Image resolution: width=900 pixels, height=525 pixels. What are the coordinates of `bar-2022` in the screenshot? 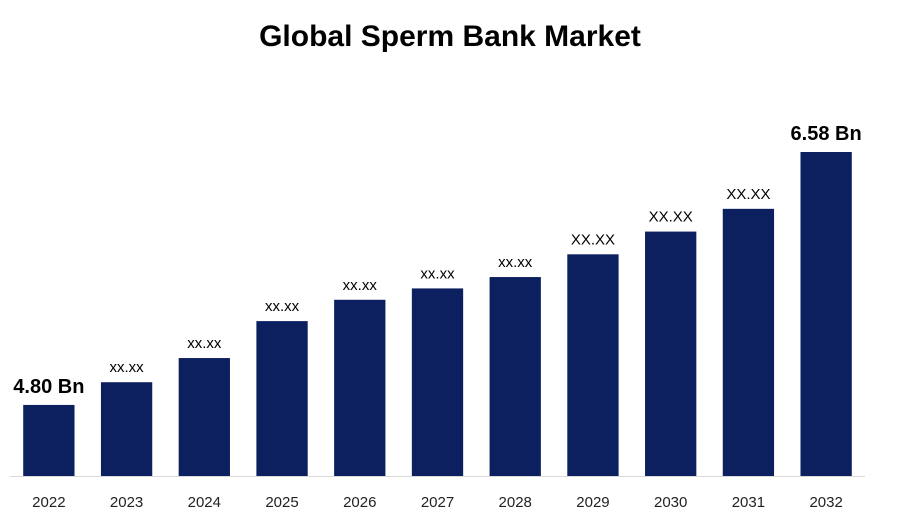 It's located at (49, 440).